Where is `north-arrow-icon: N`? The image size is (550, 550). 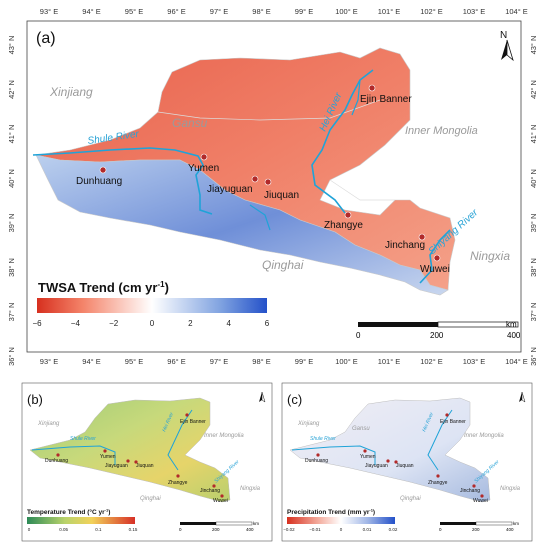 north-arrow-icon: N is located at coordinates (507, 46).